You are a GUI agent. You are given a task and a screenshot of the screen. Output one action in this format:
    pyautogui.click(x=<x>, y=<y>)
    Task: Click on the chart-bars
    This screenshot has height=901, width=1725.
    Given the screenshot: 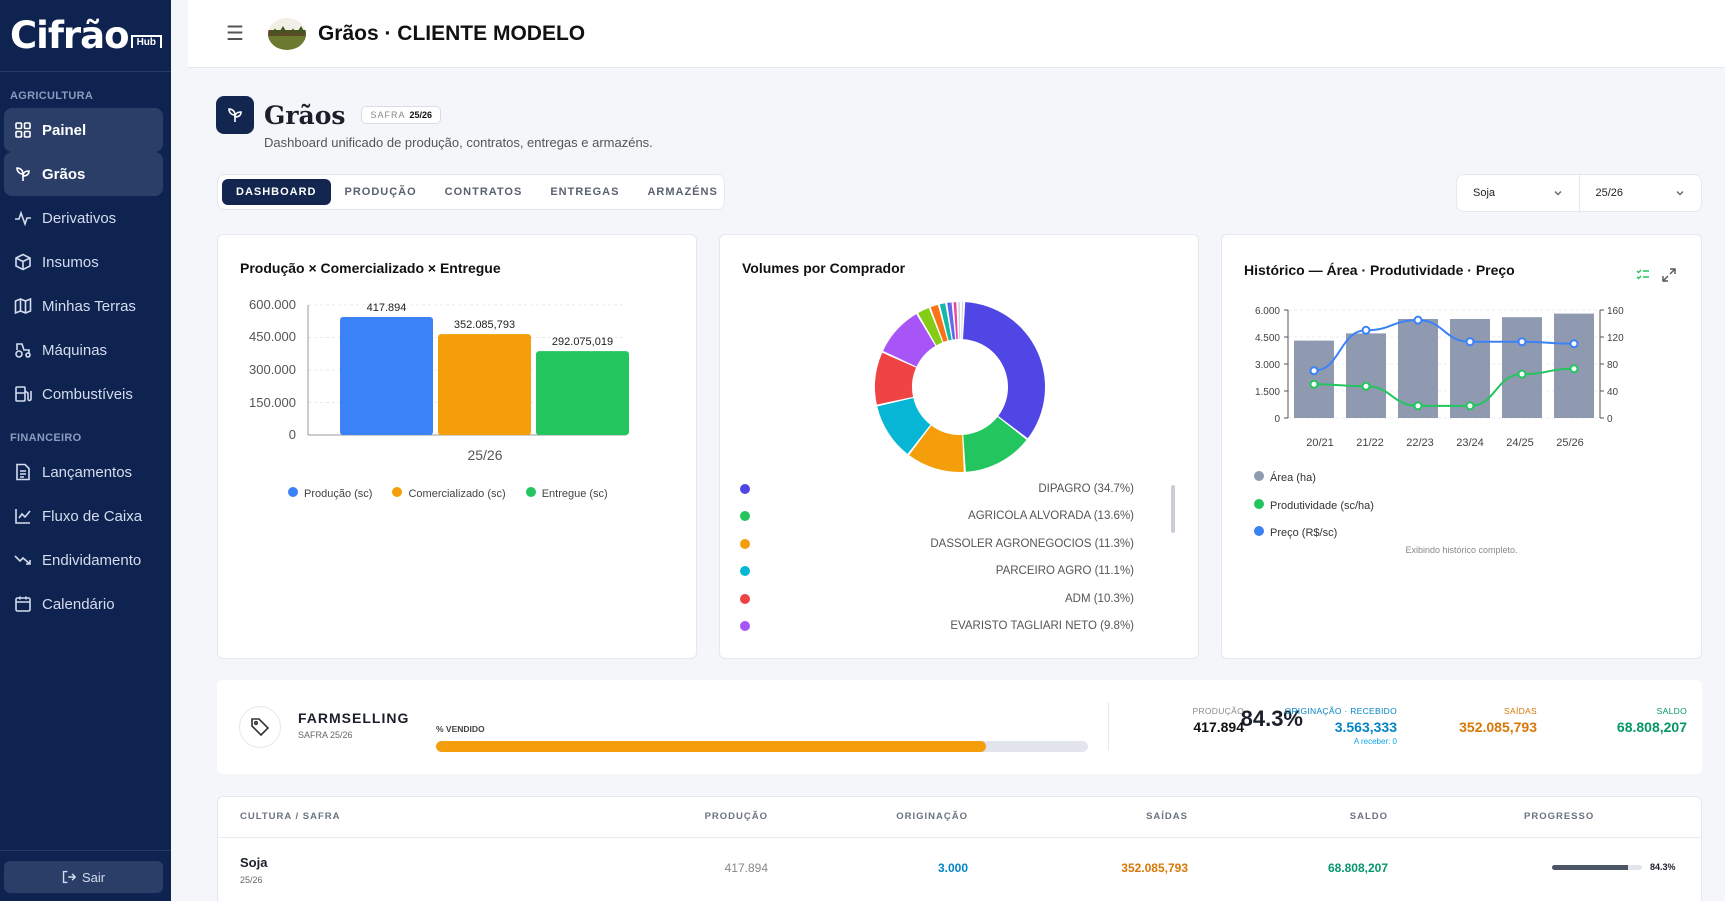 What is the action you would take?
    pyautogui.click(x=1444, y=365)
    